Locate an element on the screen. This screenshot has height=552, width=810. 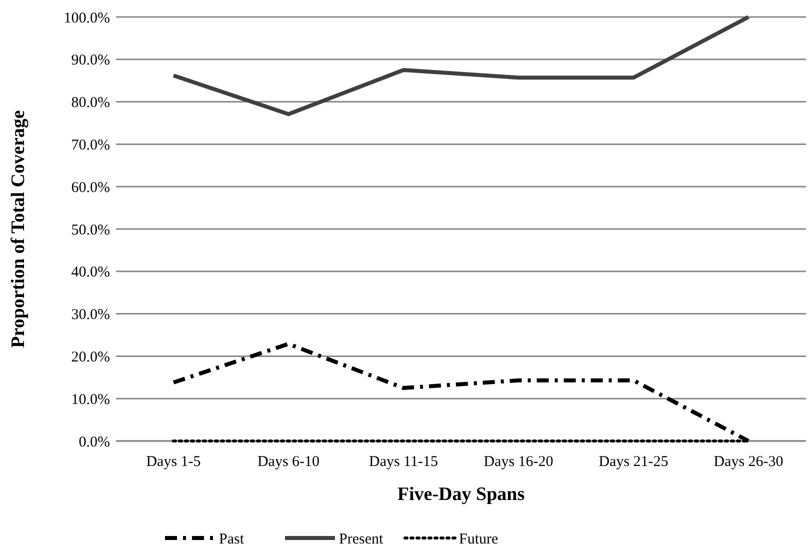
y-tick-label: 20.0% is located at coordinates (90, 357).